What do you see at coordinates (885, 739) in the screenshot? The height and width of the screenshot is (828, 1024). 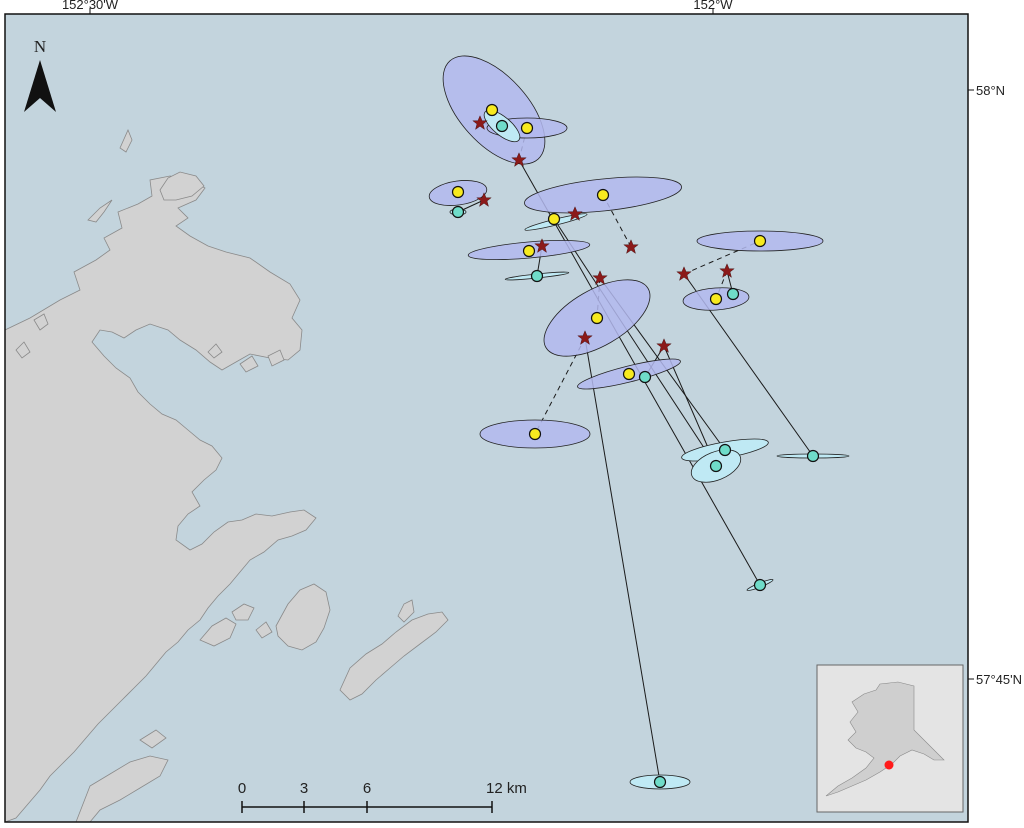 I see `inset-alaska-landmass` at bounding box center [885, 739].